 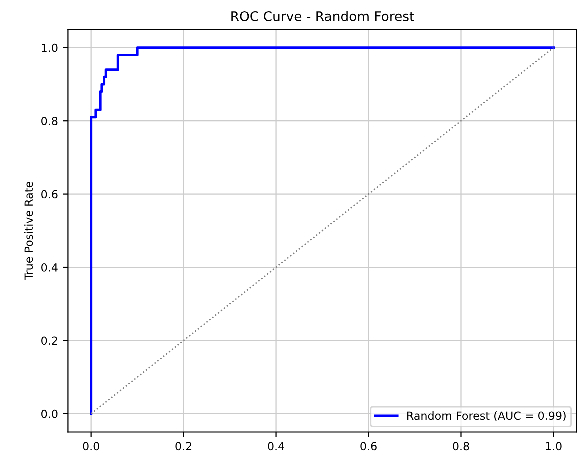 I want to click on x-tick-label: 0.6, so click(x=368, y=446).